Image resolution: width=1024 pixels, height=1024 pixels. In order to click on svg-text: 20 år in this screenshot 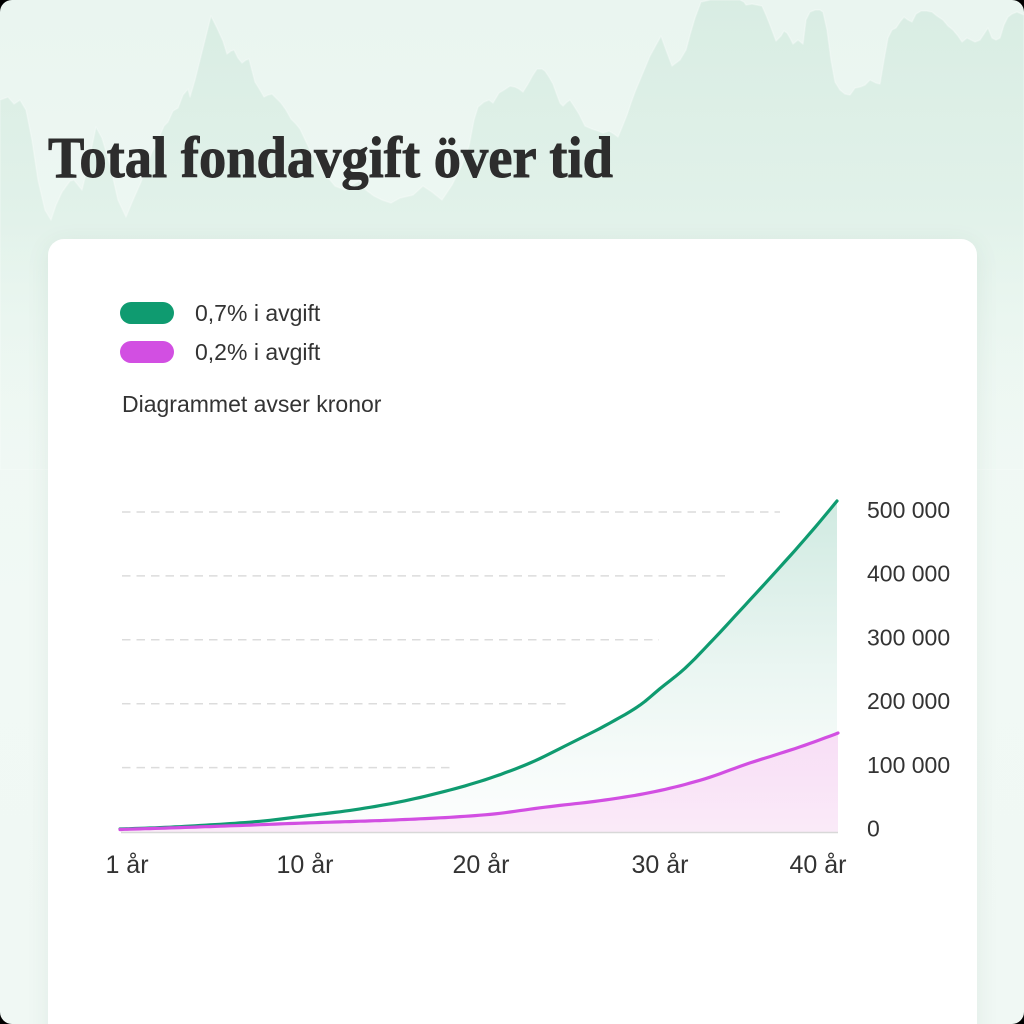, I will do `click(481, 865)`.